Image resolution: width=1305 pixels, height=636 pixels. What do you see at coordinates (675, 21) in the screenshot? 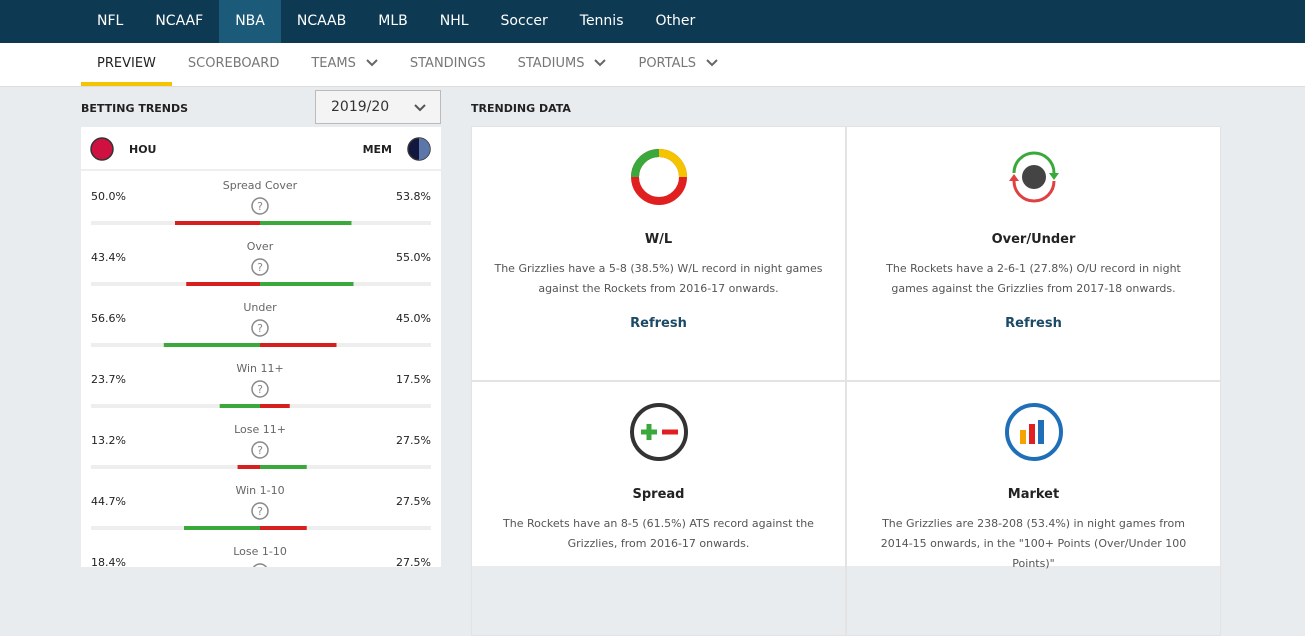
I see `nav-item: Other` at bounding box center [675, 21].